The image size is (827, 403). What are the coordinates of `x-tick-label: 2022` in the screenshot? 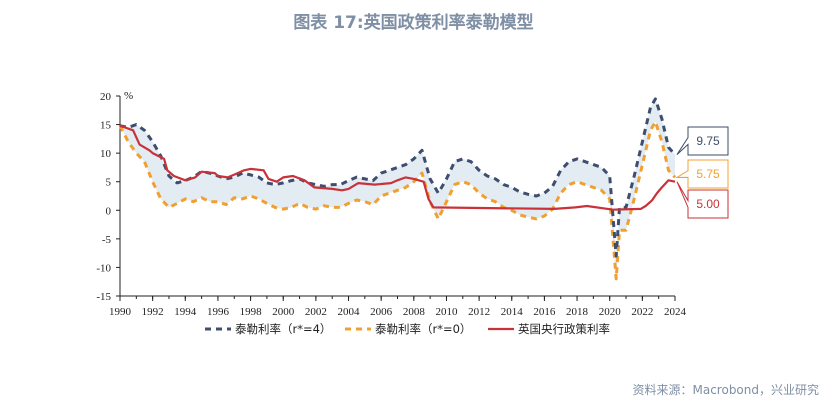 It's located at (642, 312).